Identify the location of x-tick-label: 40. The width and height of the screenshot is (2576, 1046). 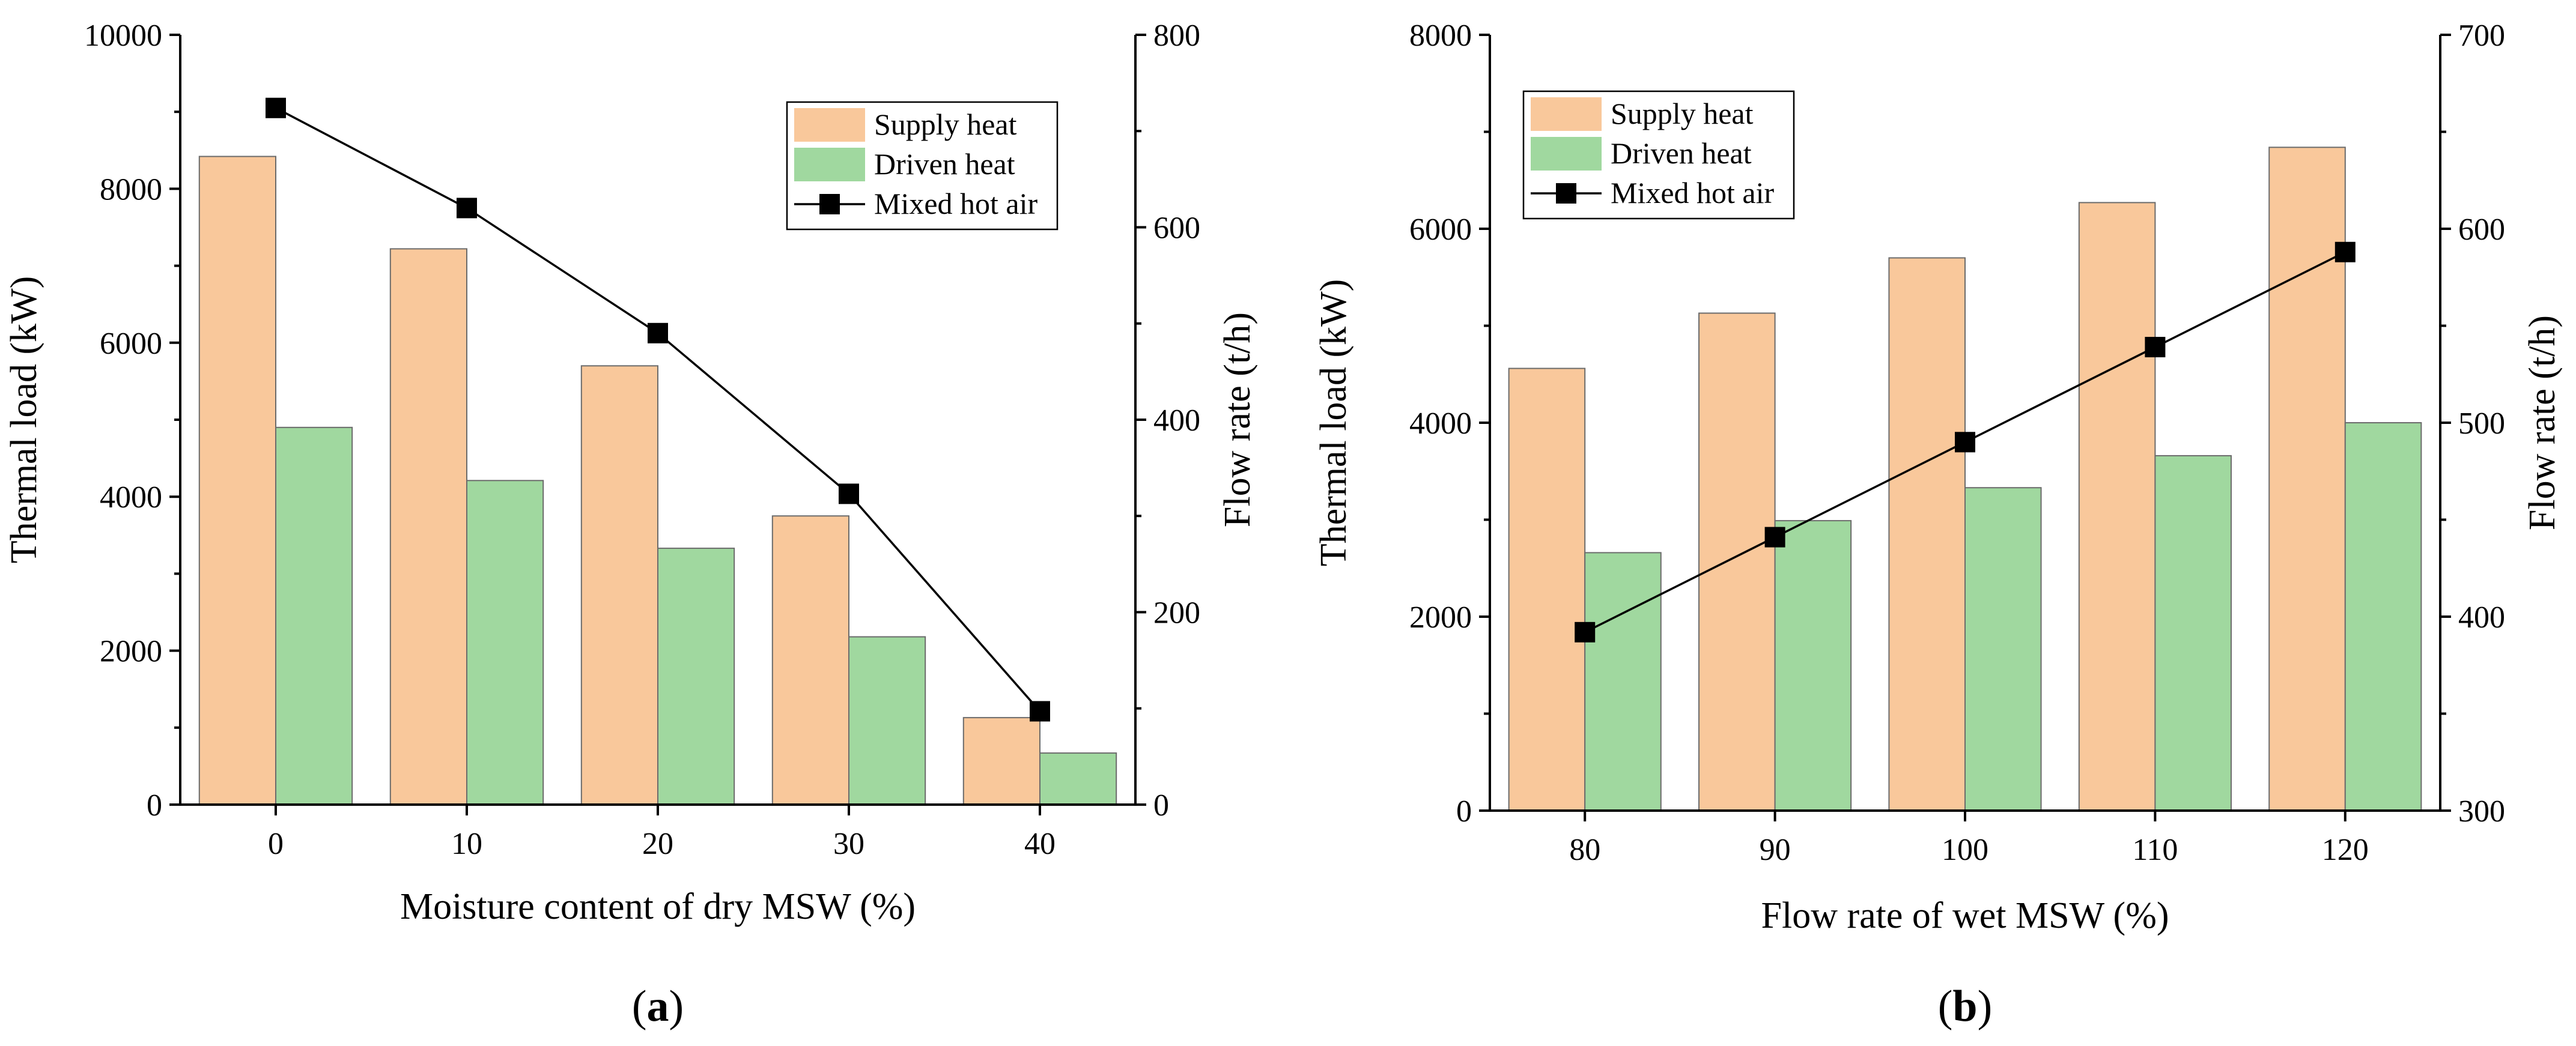
(1040, 844).